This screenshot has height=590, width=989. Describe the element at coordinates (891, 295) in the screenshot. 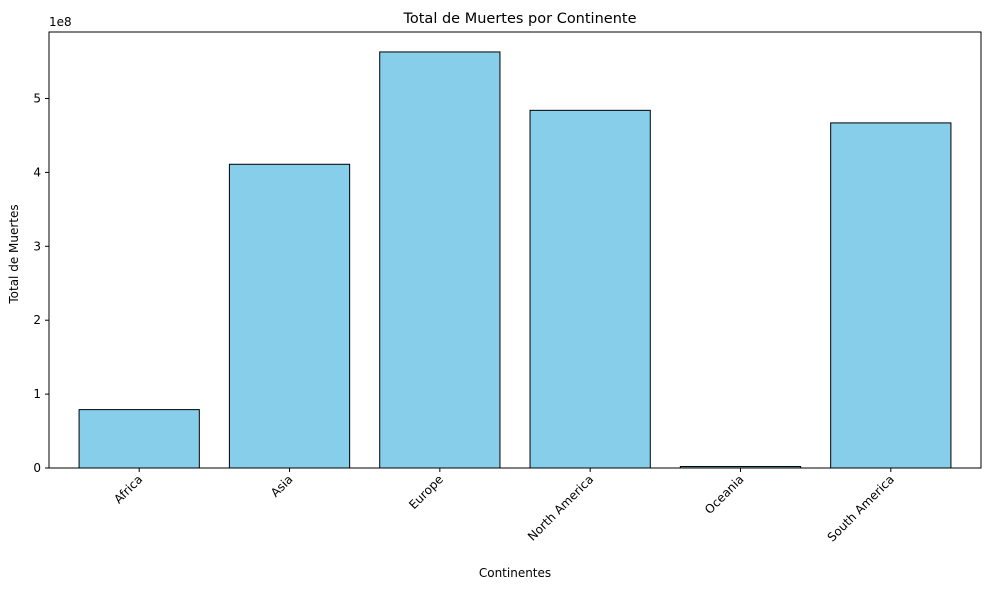

I see `bar-south-america` at that location.